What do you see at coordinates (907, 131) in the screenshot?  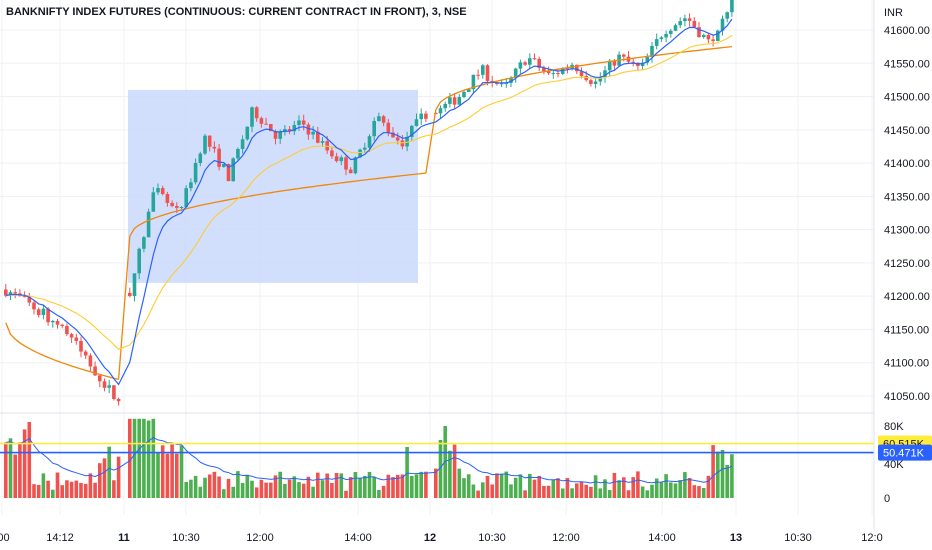 I see `price-tick-label: 41450.00` at bounding box center [907, 131].